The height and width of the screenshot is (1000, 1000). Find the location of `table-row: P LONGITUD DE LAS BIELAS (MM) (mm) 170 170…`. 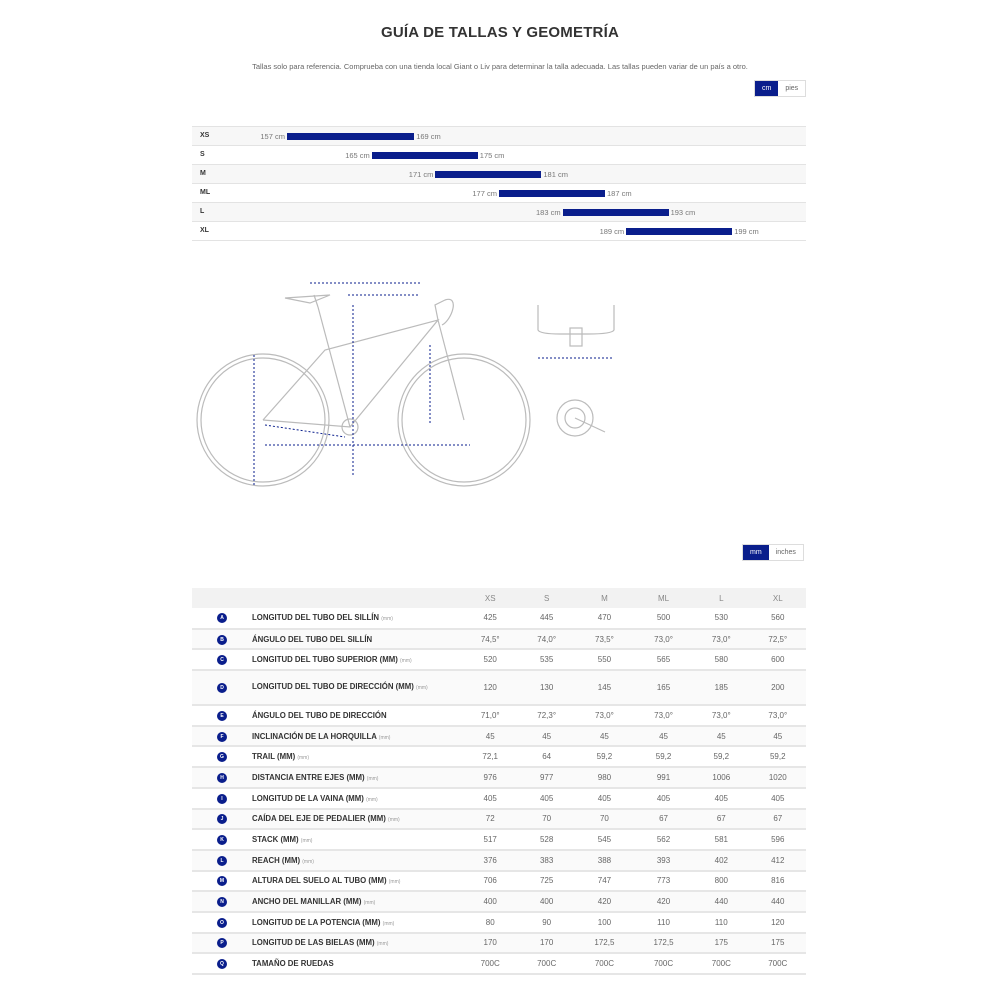

table-row: P LONGITUD DE LAS BIELAS (MM) (mm) 170 170… is located at coordinates (499, 943).